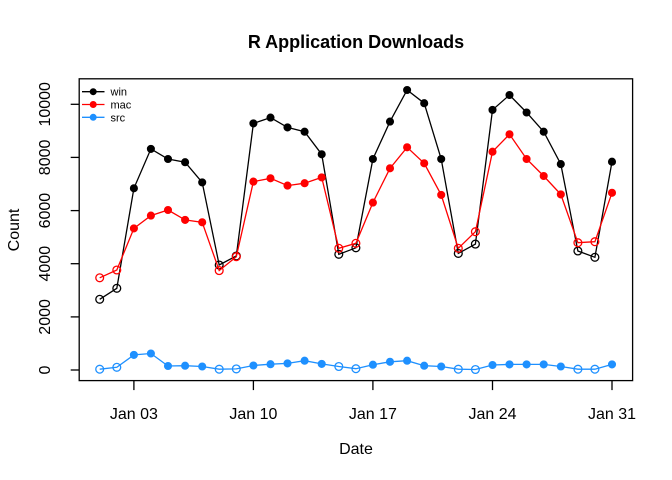 This screenshot has width=672, height=480. Describe the element at coordinates (356, 362) in the screenshot. I see `series-src` at that location.